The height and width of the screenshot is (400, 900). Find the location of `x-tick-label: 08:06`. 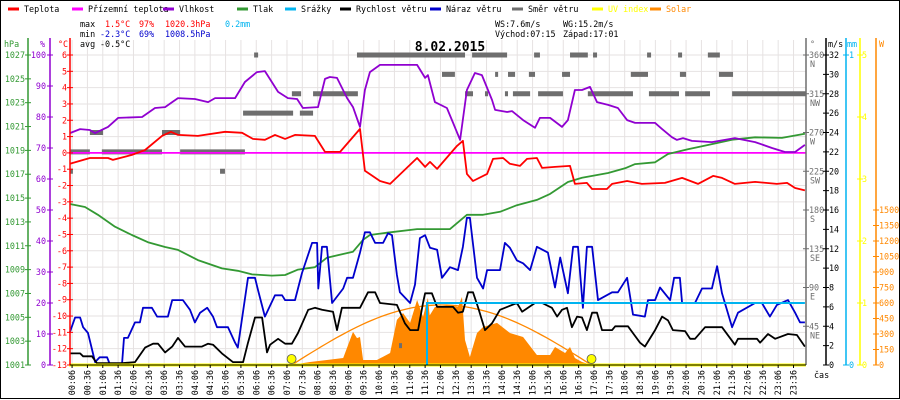

x-tick-label: 08:06 is located at coordinates (318, 382).